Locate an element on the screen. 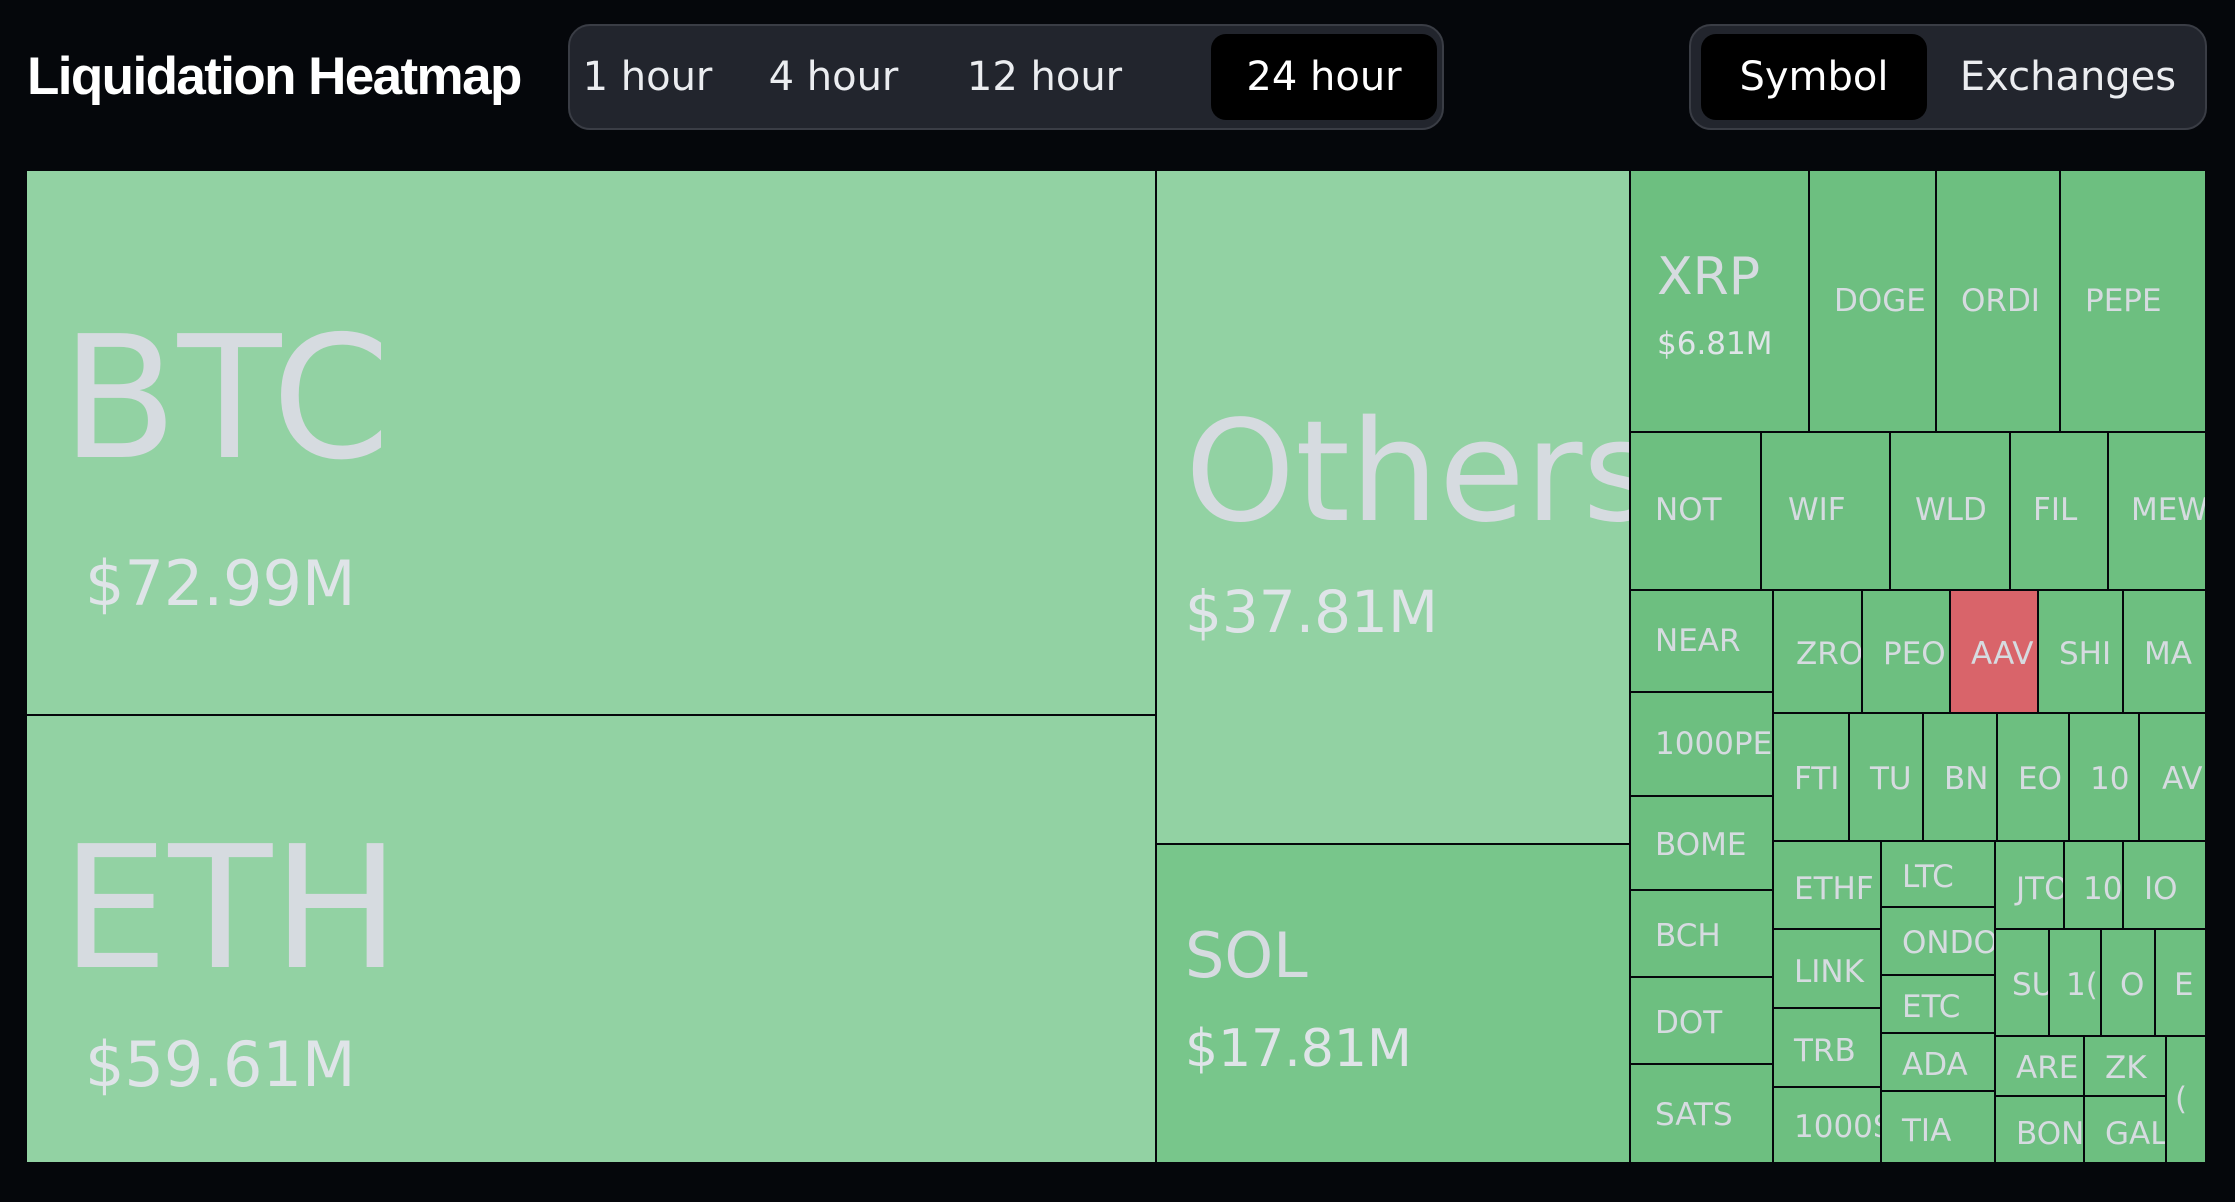  treemap-tile: WIF is located at coordinates (1825, 511).